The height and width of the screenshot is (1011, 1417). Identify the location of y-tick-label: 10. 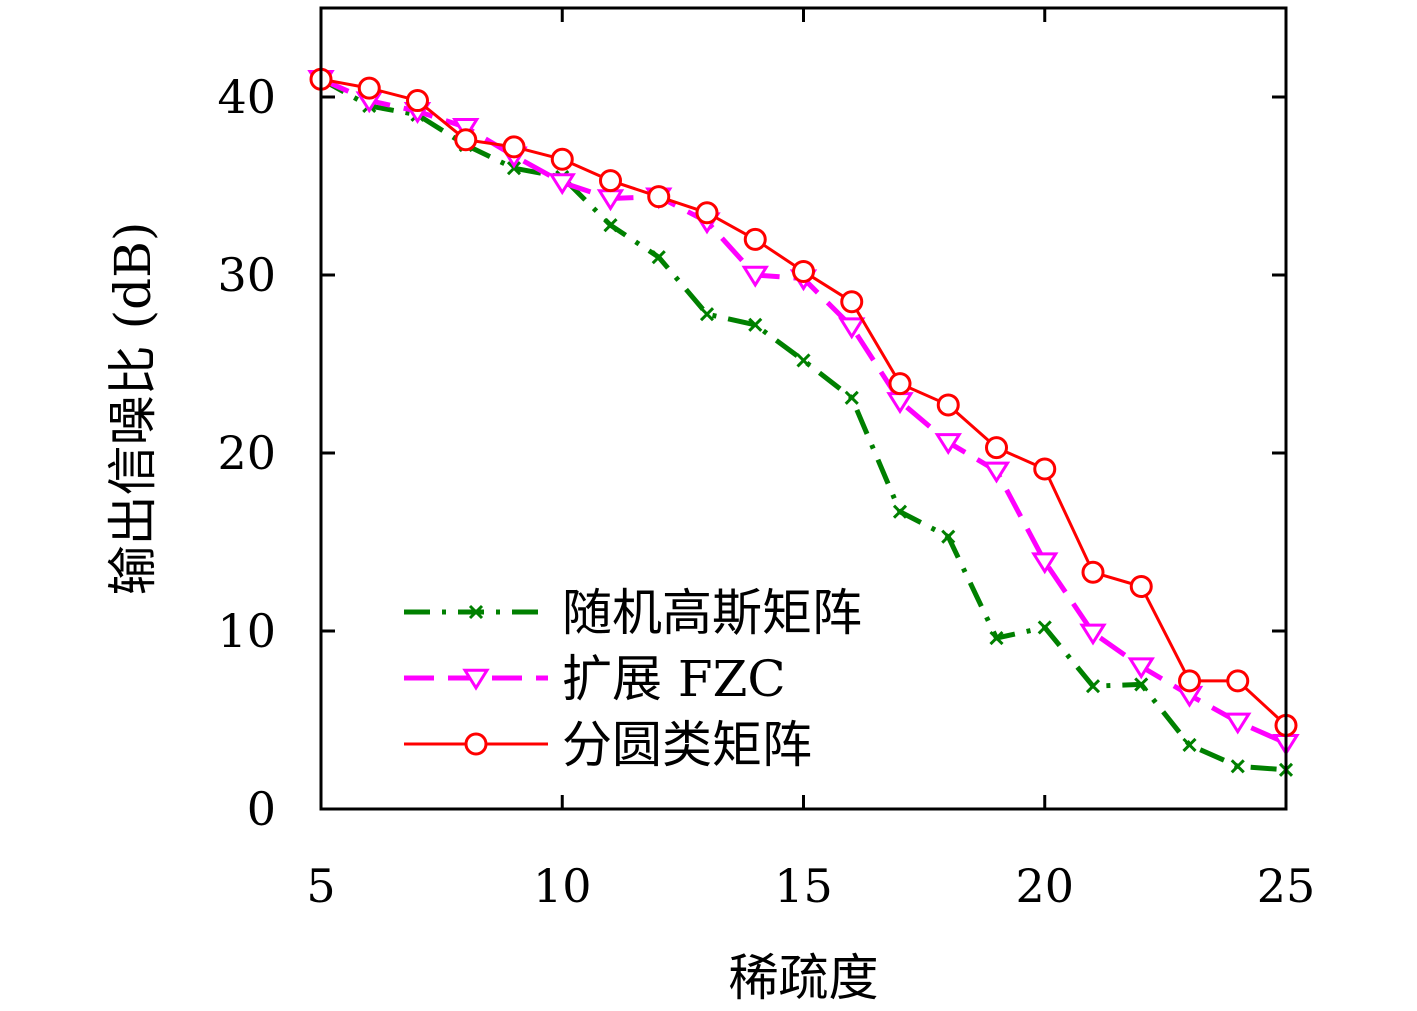
(246, 631).